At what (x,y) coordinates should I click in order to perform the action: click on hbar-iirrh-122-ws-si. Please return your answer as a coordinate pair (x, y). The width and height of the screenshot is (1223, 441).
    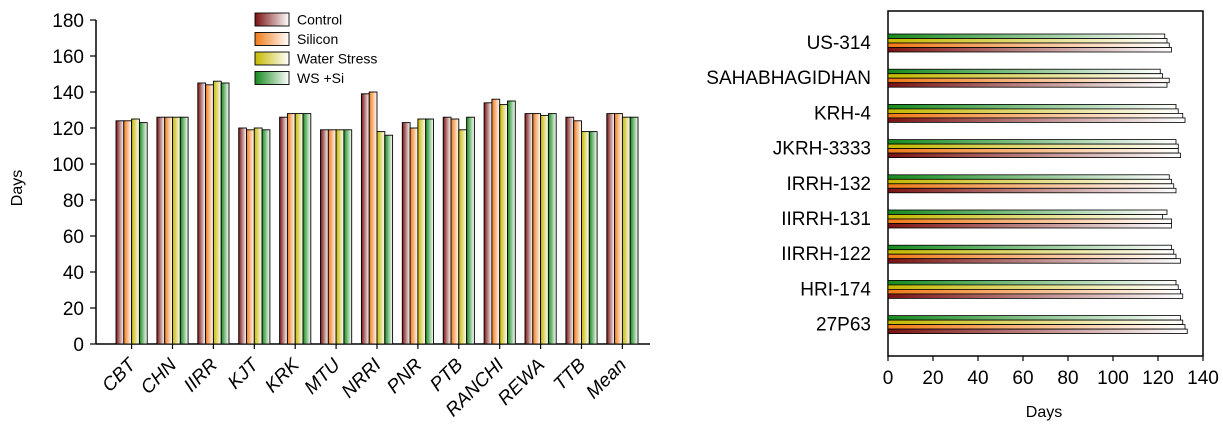
    Looking at the image, I should click on (1029, 247).